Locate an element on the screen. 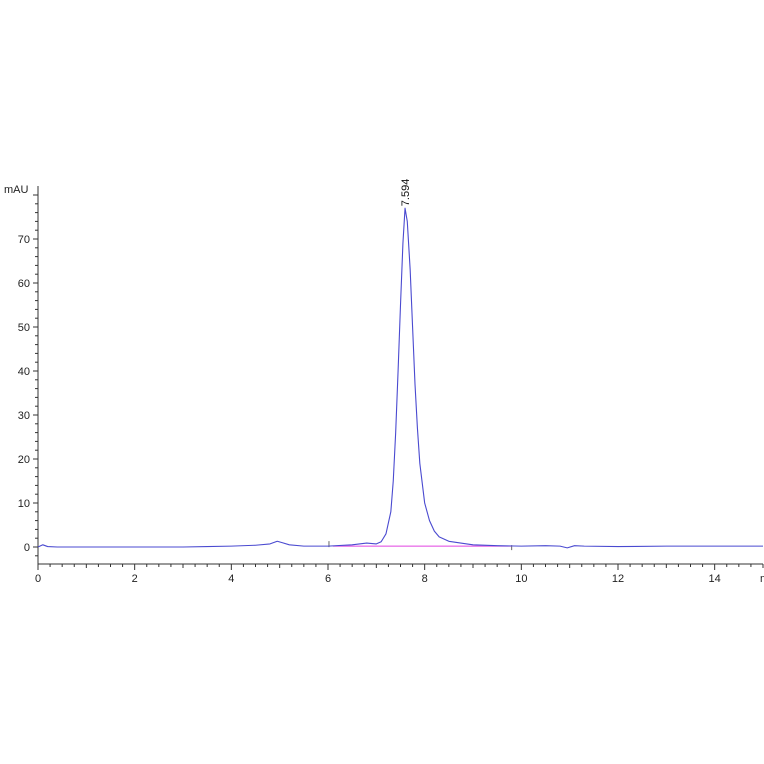  y-axis: 0 10 20 30 40 50 60 70 is located at coordinates (28, 375).